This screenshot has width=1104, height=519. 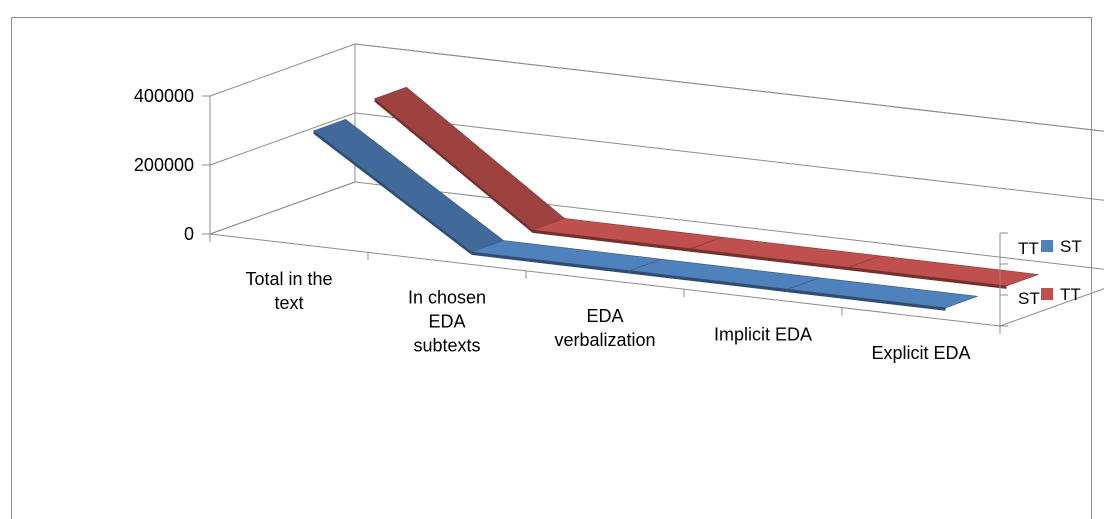 I want to click on x-category-line: text, so click(x=288, y=303).